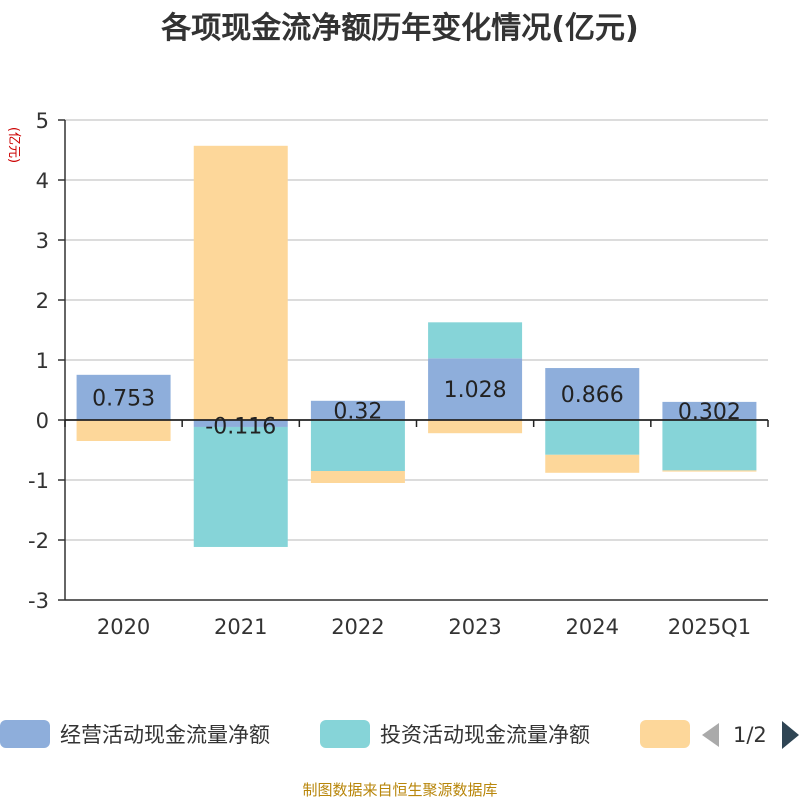  I want to click on data-label: 0.32, so click(357, 411).